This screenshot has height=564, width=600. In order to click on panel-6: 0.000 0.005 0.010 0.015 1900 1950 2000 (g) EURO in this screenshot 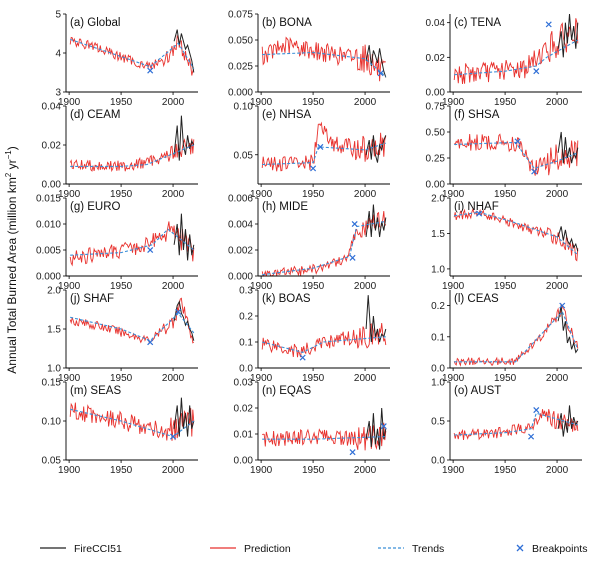, I will do `click(117, 243)`.